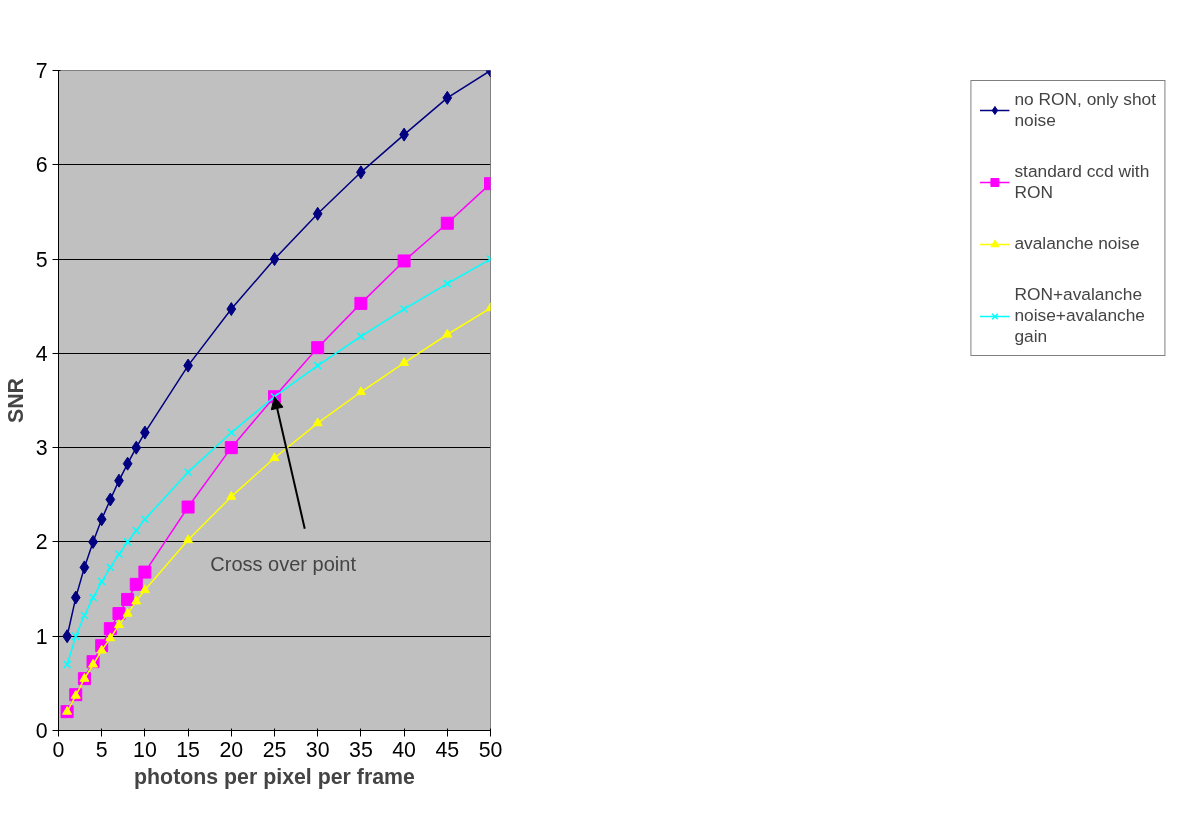  What do you see at coordinates (231, 749) in the screenshot?
I see `x-tick-label: 20` at bounding box center [231, 749].